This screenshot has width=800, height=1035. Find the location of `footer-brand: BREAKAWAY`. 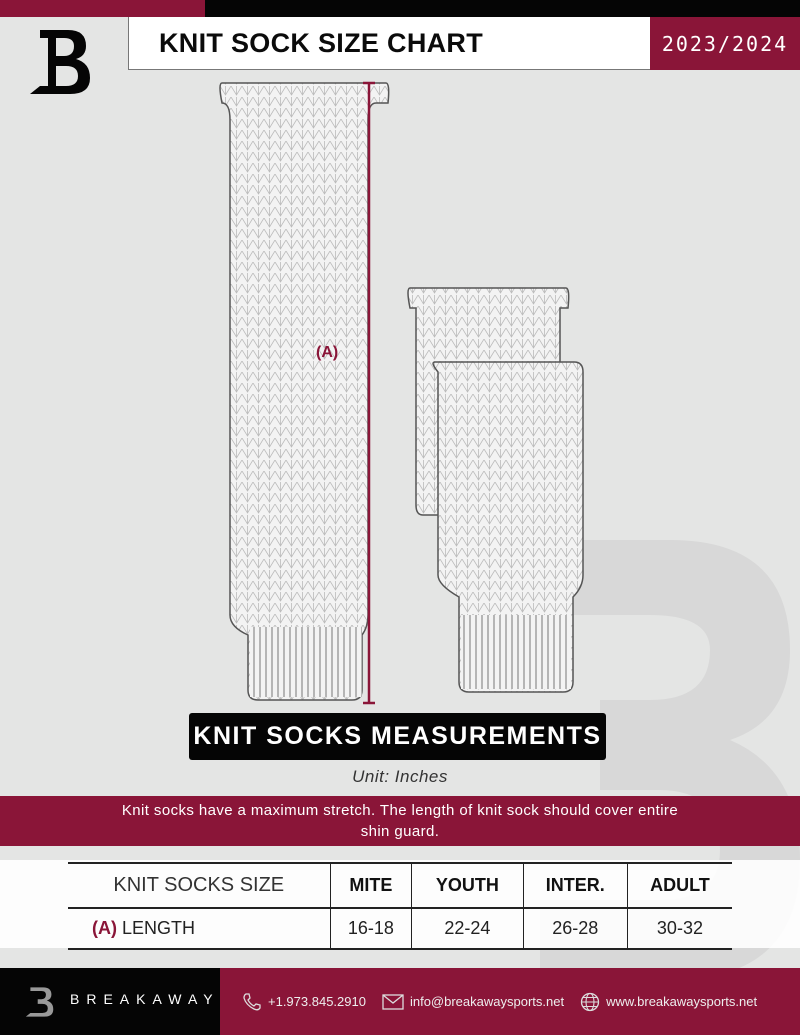

footer-brand: BREAKAWAY is located at coordinates (145, 999).